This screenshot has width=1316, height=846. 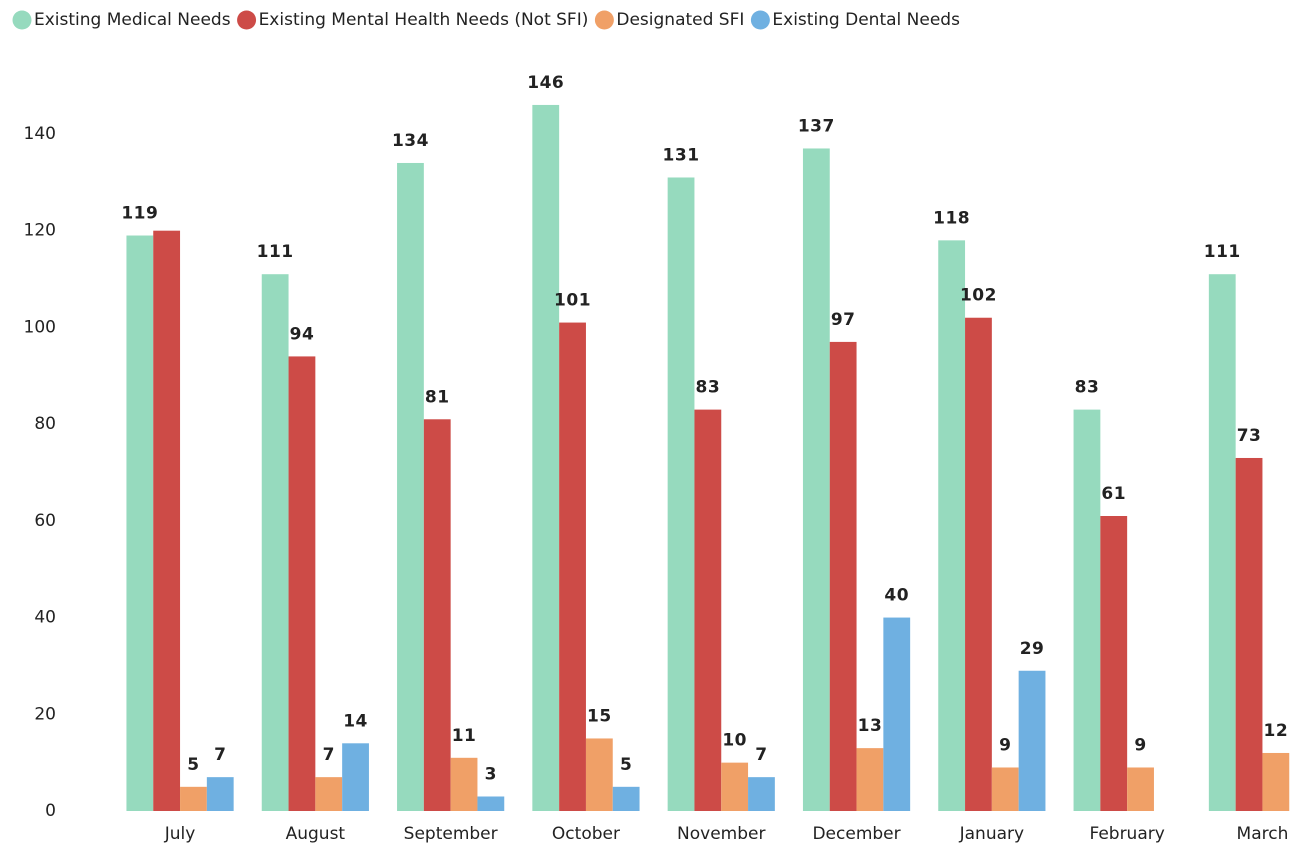 What do you see at coordinates (572, 301) in the screenshot?
I see `data-label: 101` at bounding box center [572, 301].